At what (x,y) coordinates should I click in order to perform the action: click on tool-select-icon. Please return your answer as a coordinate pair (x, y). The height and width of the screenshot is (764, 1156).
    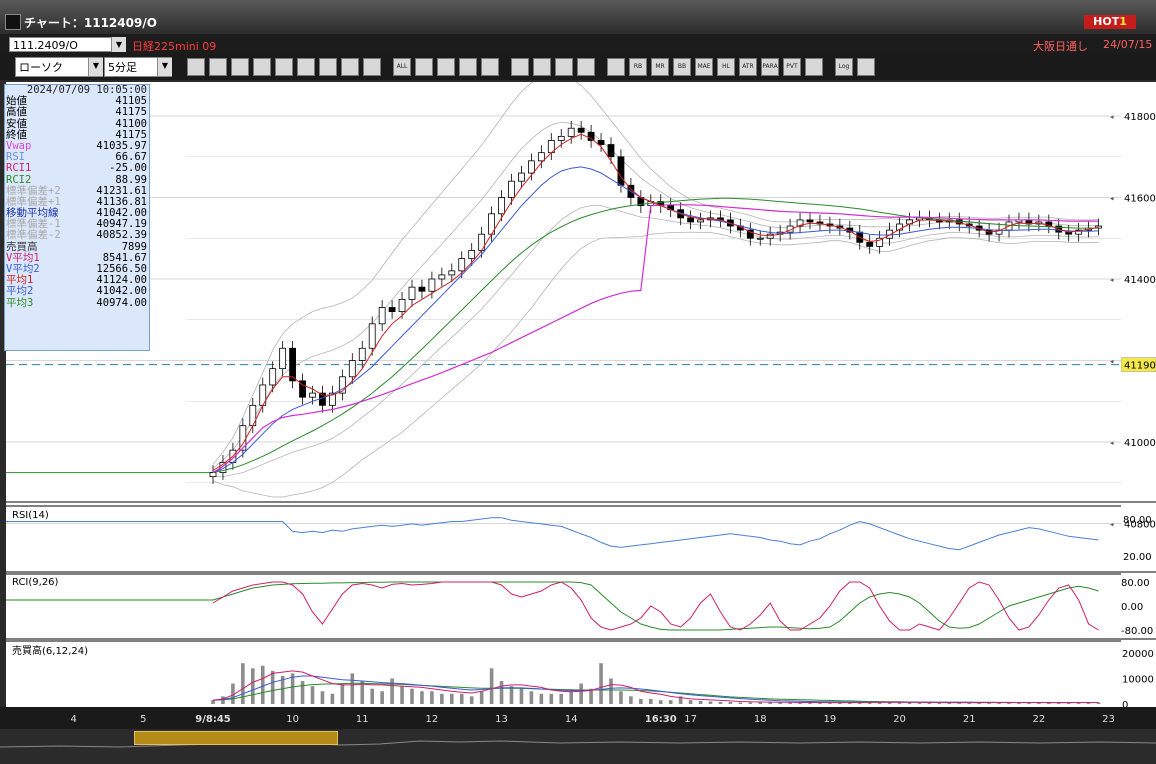
    Looking at the image, I should click on (468, 67).